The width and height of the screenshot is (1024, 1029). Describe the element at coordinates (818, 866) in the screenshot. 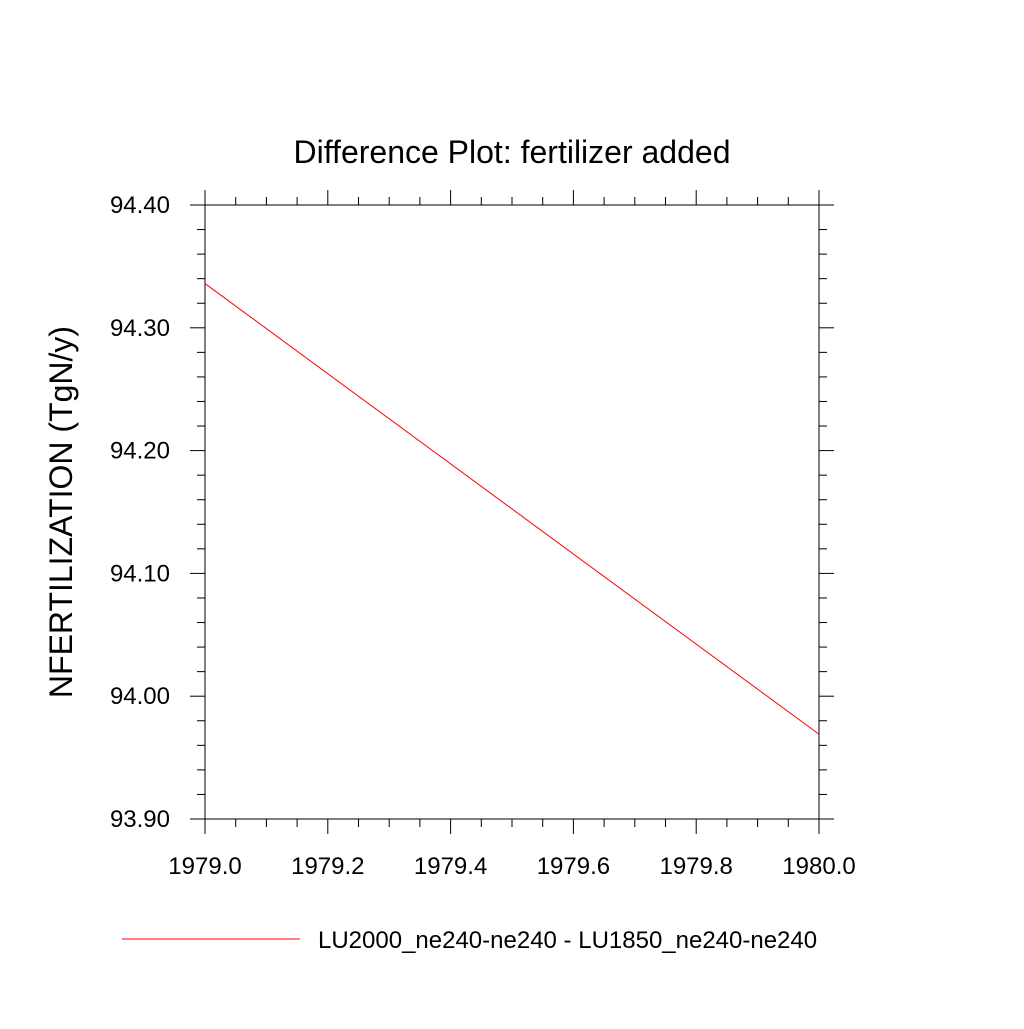

I see `x-tick-label: 1980.0` at that location.